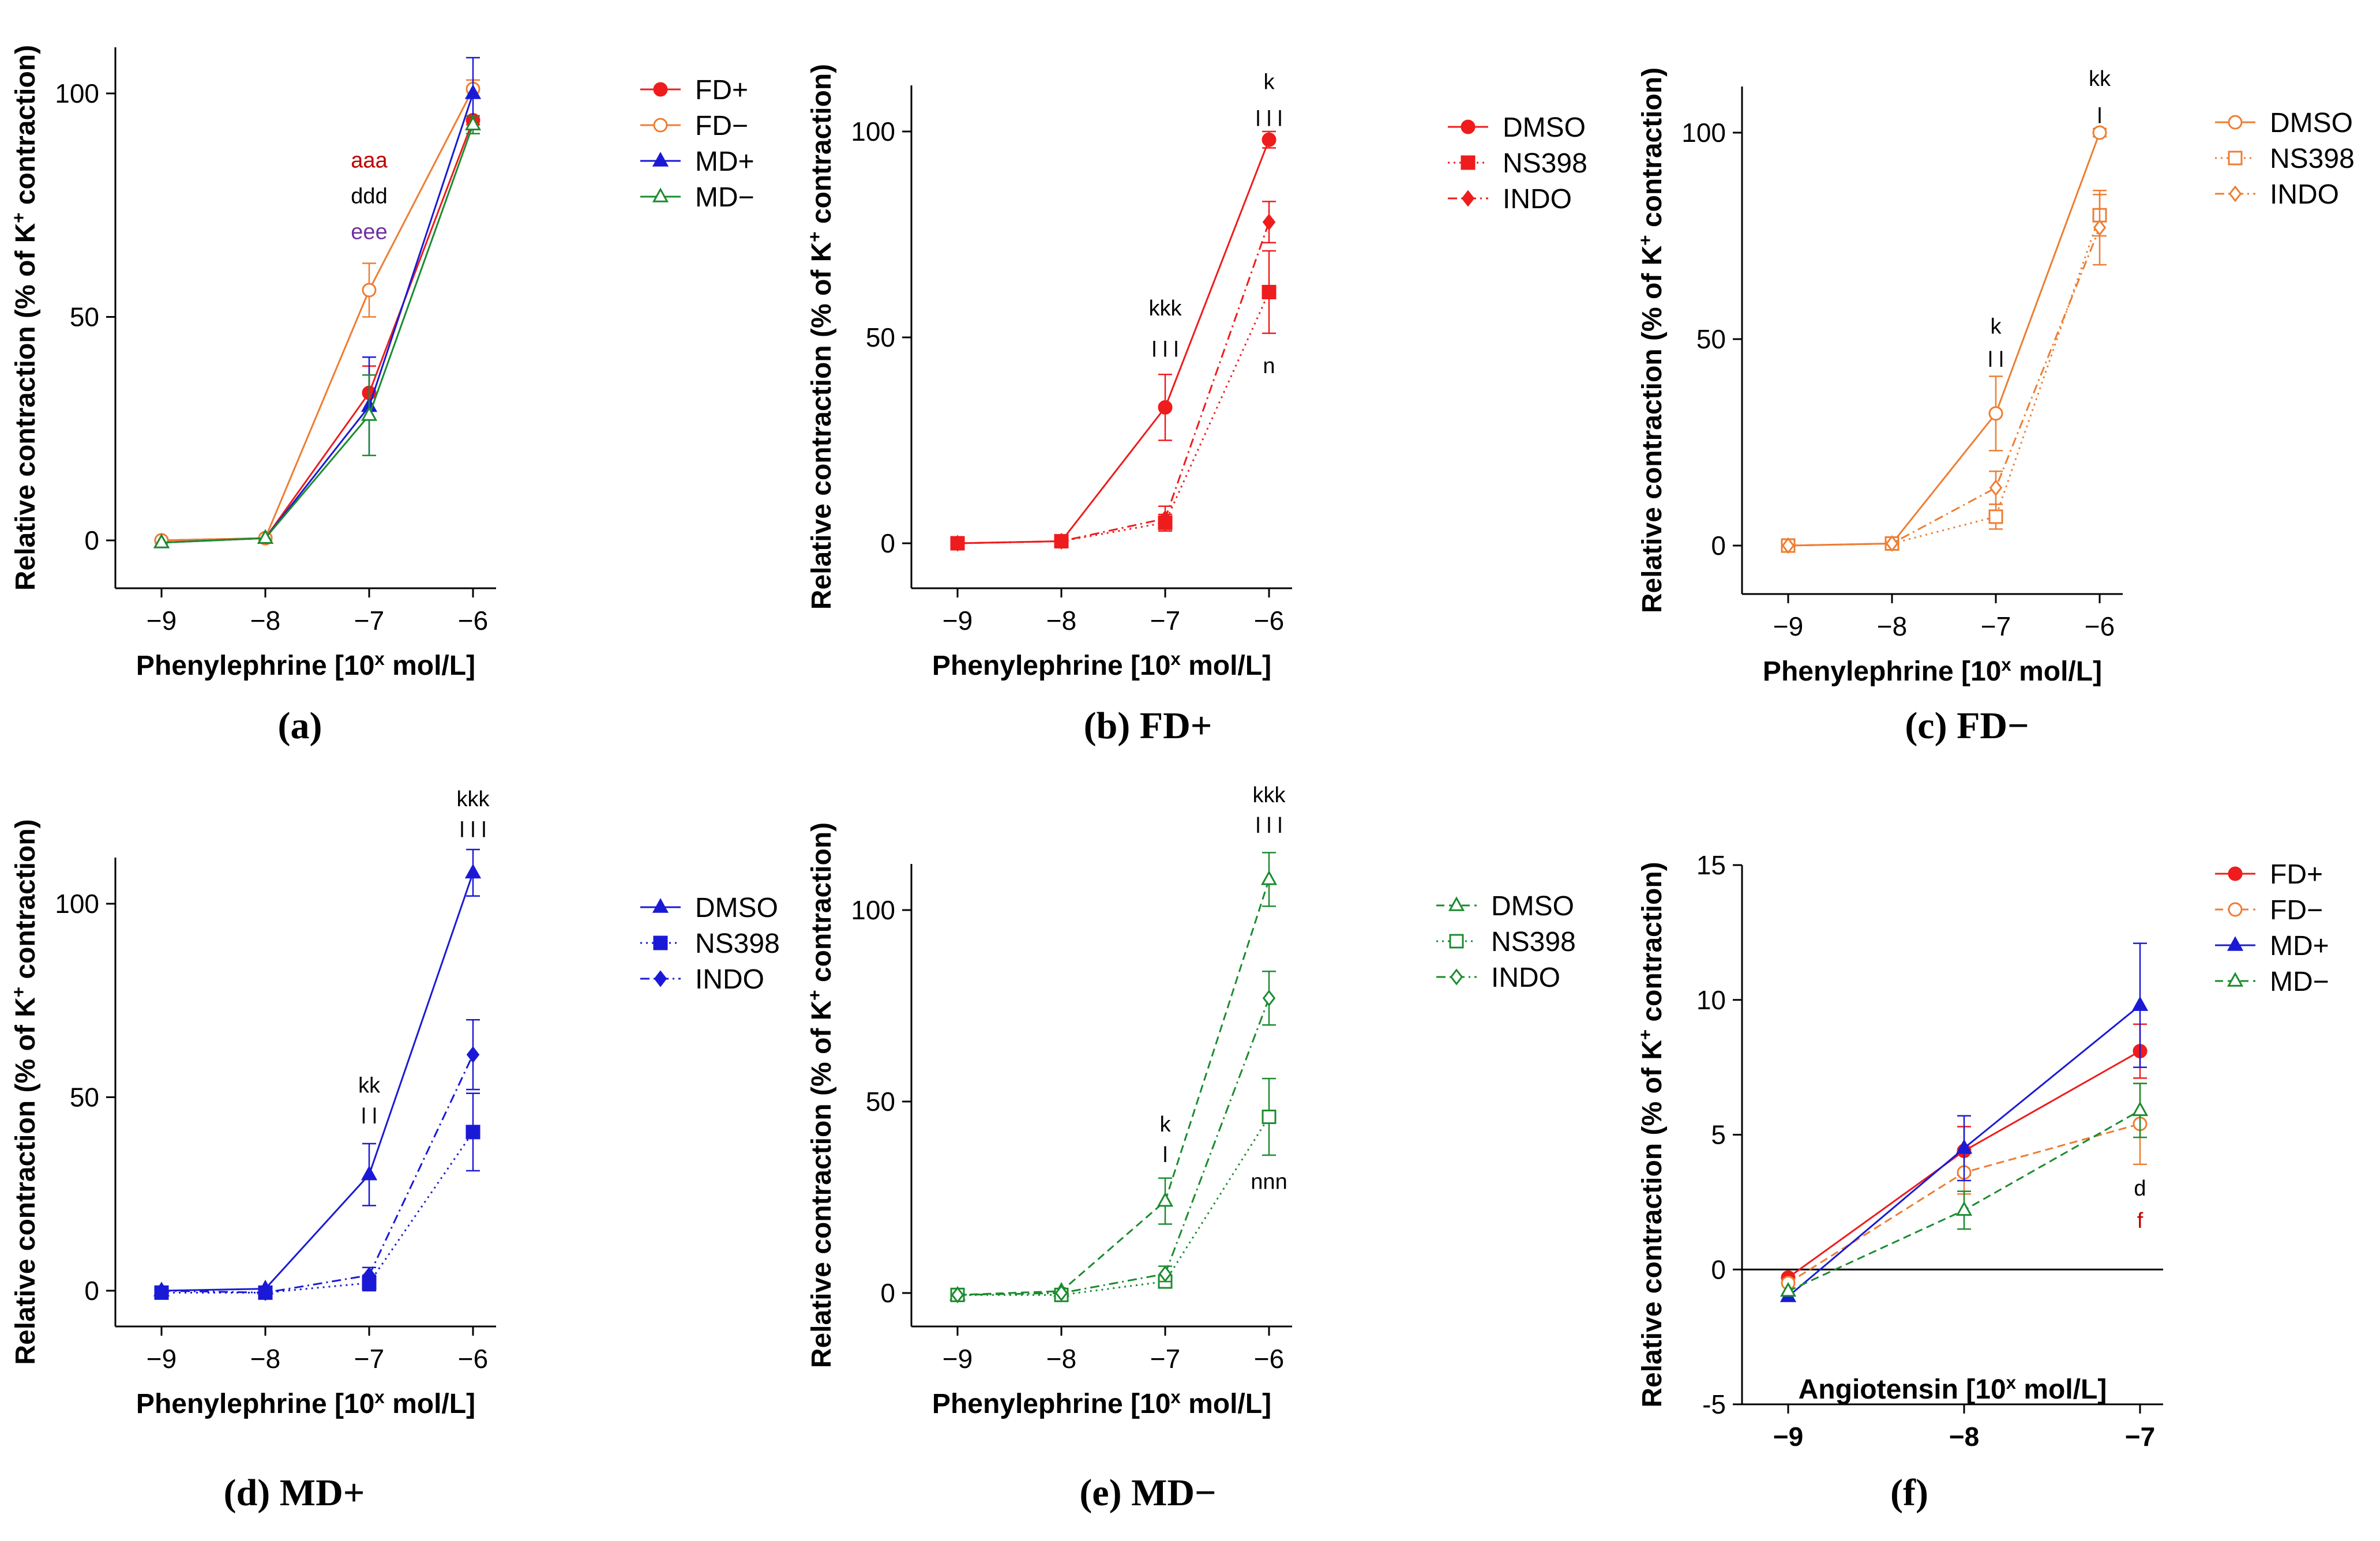 This screenshot has width=2380, height=1541. Describe the element at coordinates (697, 144) in the screenshot. I see `legend: FD+ FD− MD+ MD−` at that location.